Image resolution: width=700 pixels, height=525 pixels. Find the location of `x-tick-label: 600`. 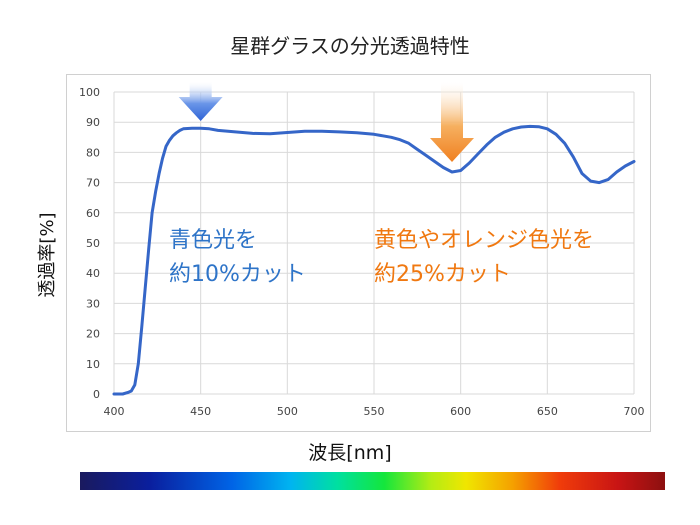

x-tick-label: 600 is located at coordinates (460, 411).